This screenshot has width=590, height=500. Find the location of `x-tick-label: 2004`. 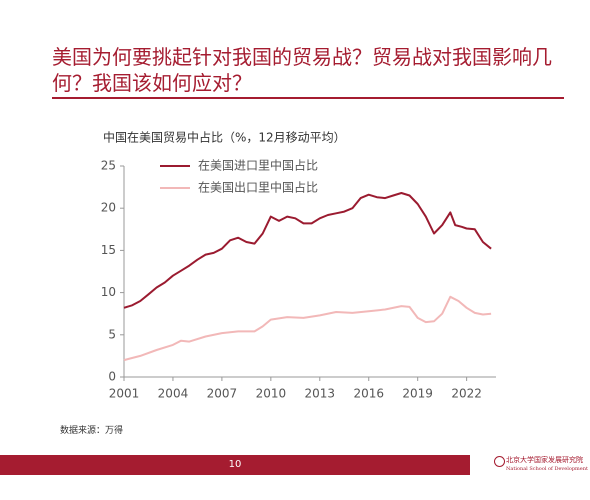

x-tick-label: 2004 is located at coordinates (173, 394).